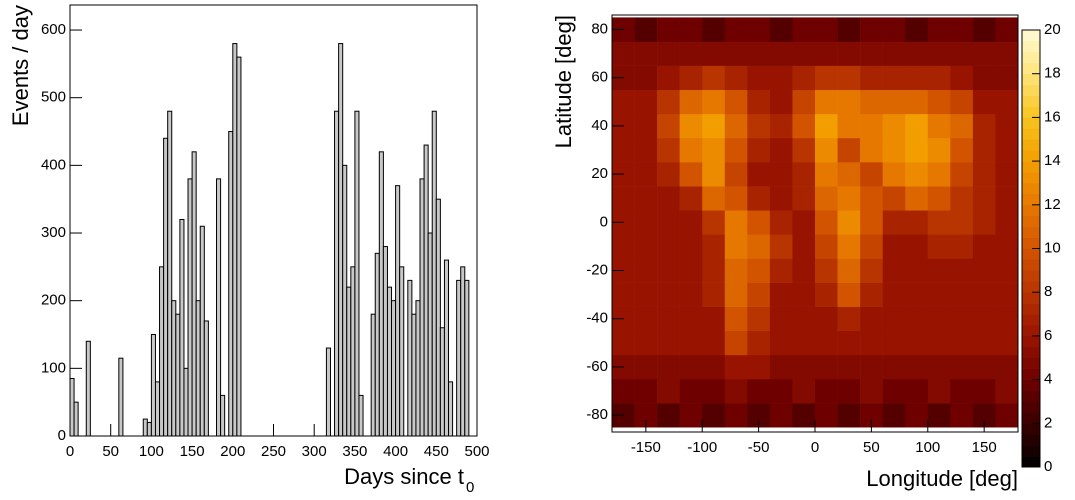 The height and width of the screenshot is (500, 1075). What do you see at coordinates (53, 300) in the screenshot?
I see `y-tick-label: 200` at bounding box center [53, 300].